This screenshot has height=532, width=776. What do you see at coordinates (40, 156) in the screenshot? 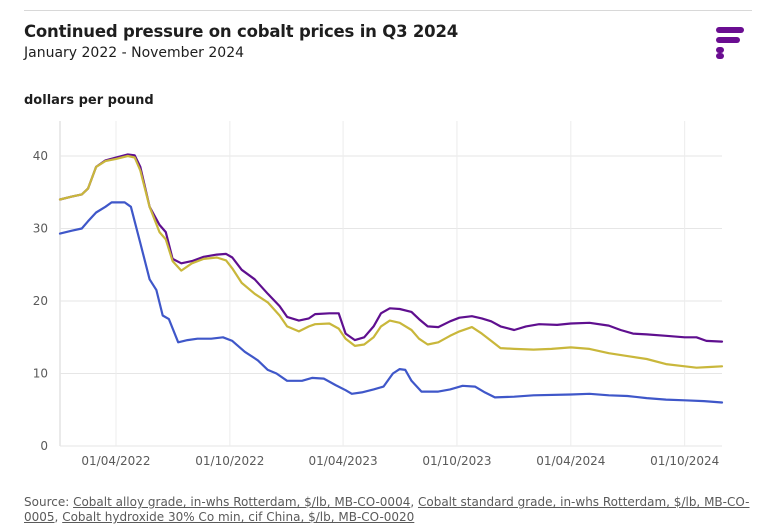
I see `y-tick-label: 40` at bounding box center [40, 156].